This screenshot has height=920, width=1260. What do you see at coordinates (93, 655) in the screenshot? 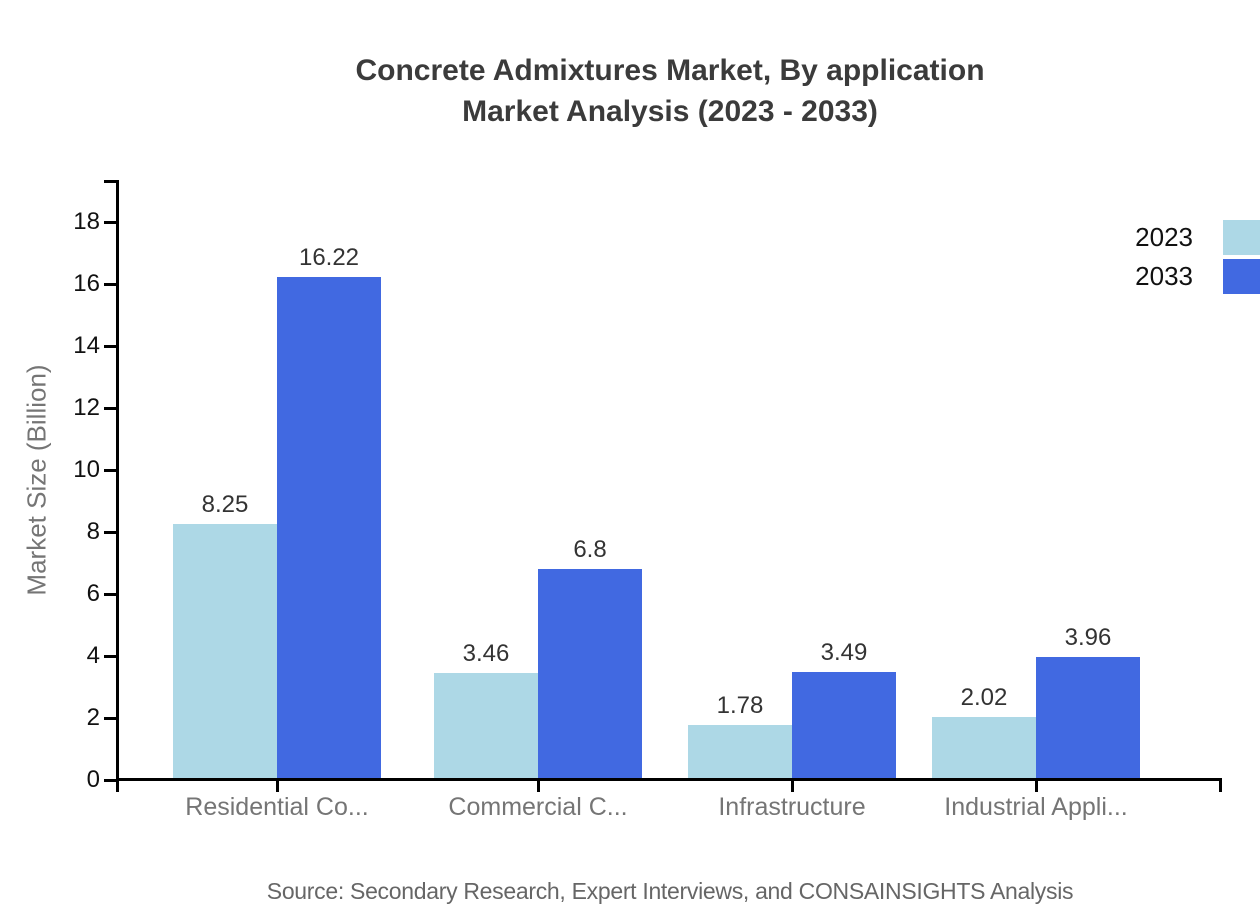
I see `y-axis-tick-label: 4` at bounding box center [93, 655].